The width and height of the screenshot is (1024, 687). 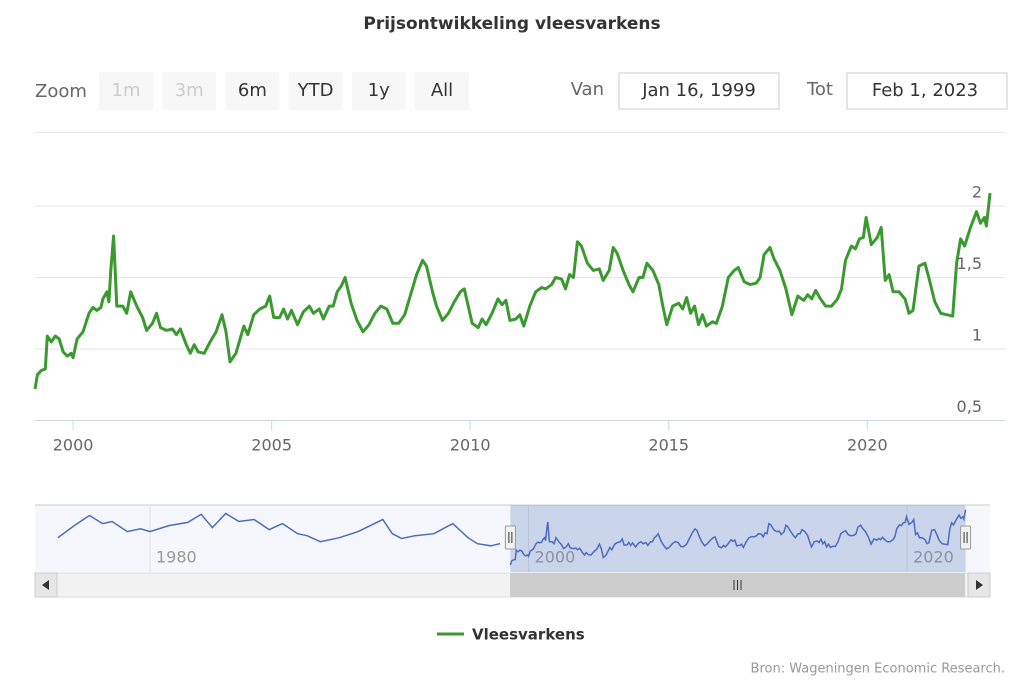 I want to click on zoom-label: Zoom, so click(x=61, y=91).